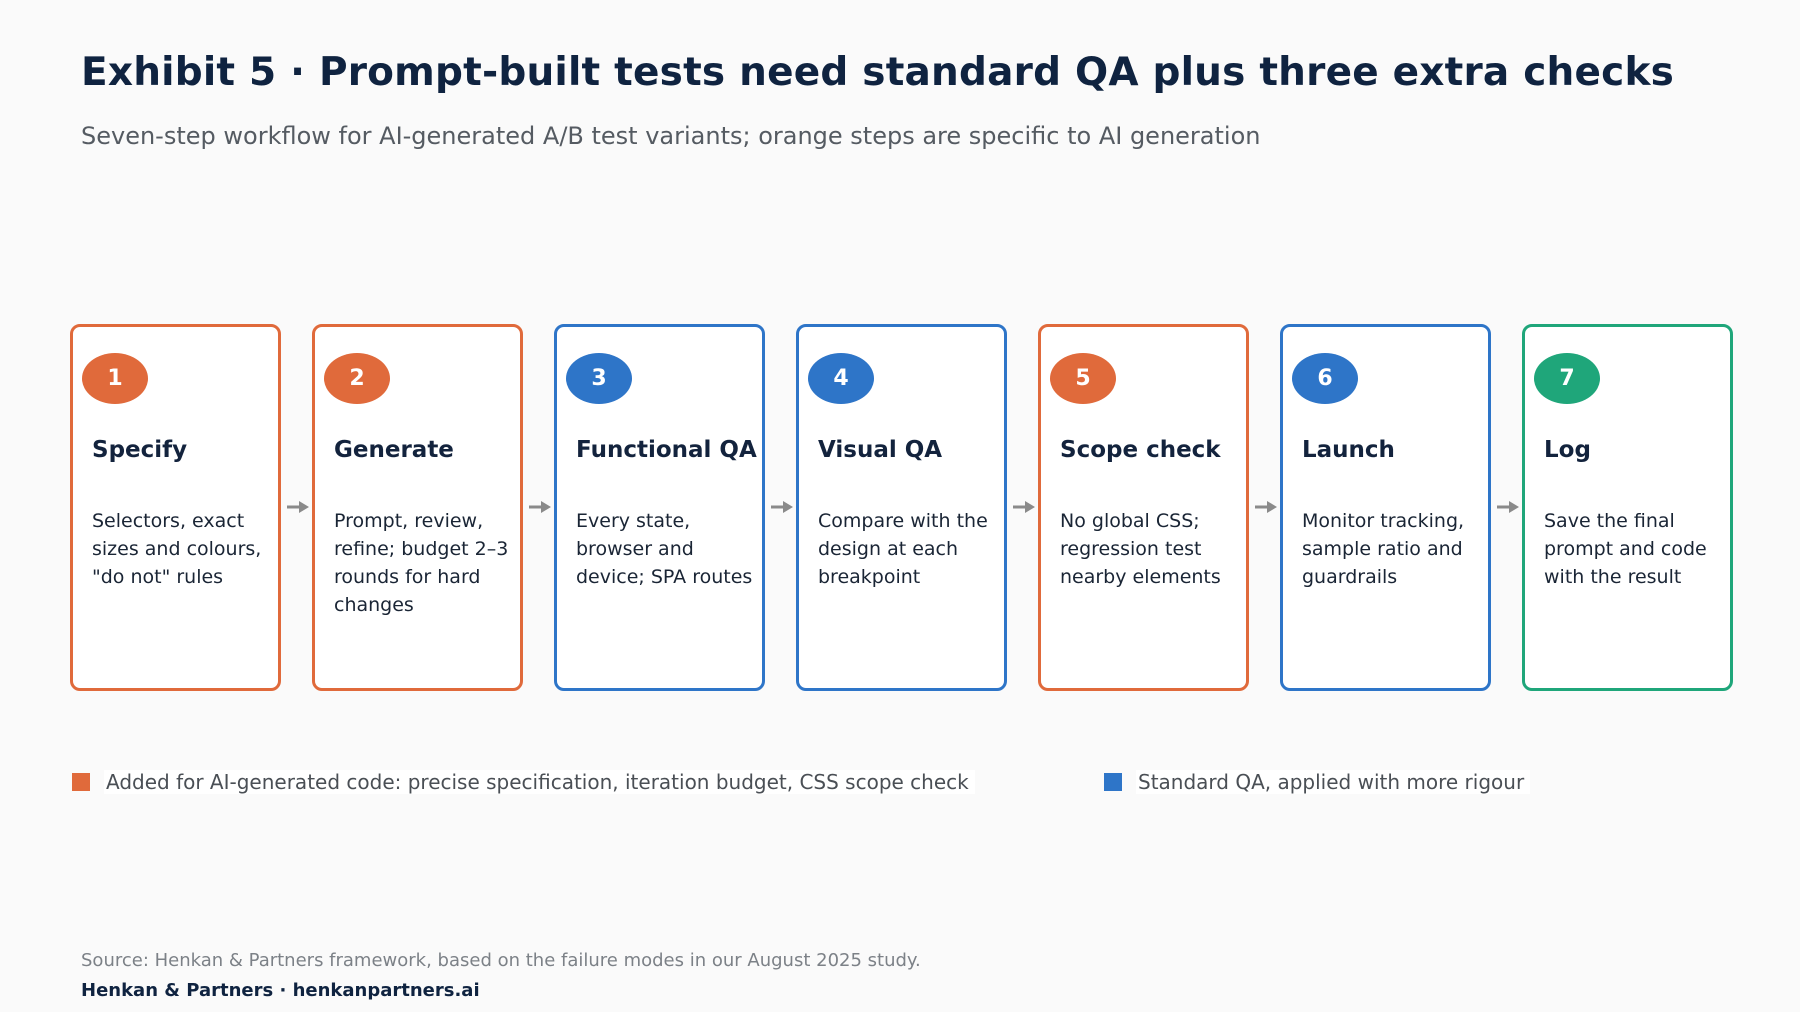 The height and width of the screenshot is (1012, 1800). Describe the element at coordinates (140, 450) in the screenshot. I see `step-name: Specify` at that location.